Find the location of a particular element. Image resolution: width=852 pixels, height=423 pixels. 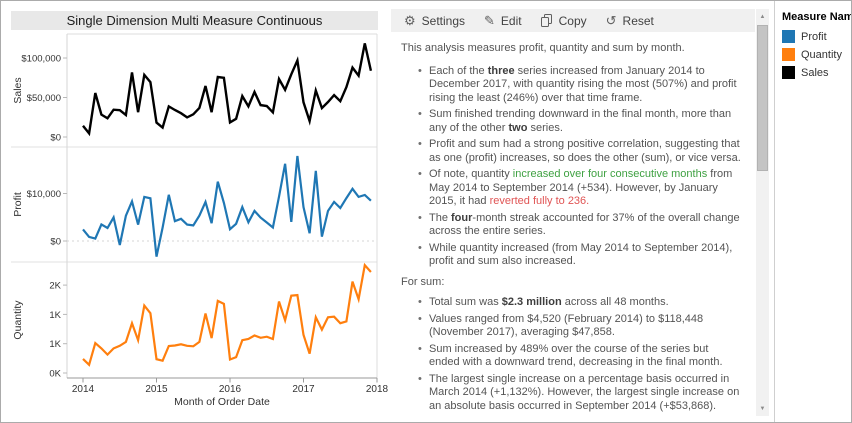

em-text: four is located at coordinates (462, 217).